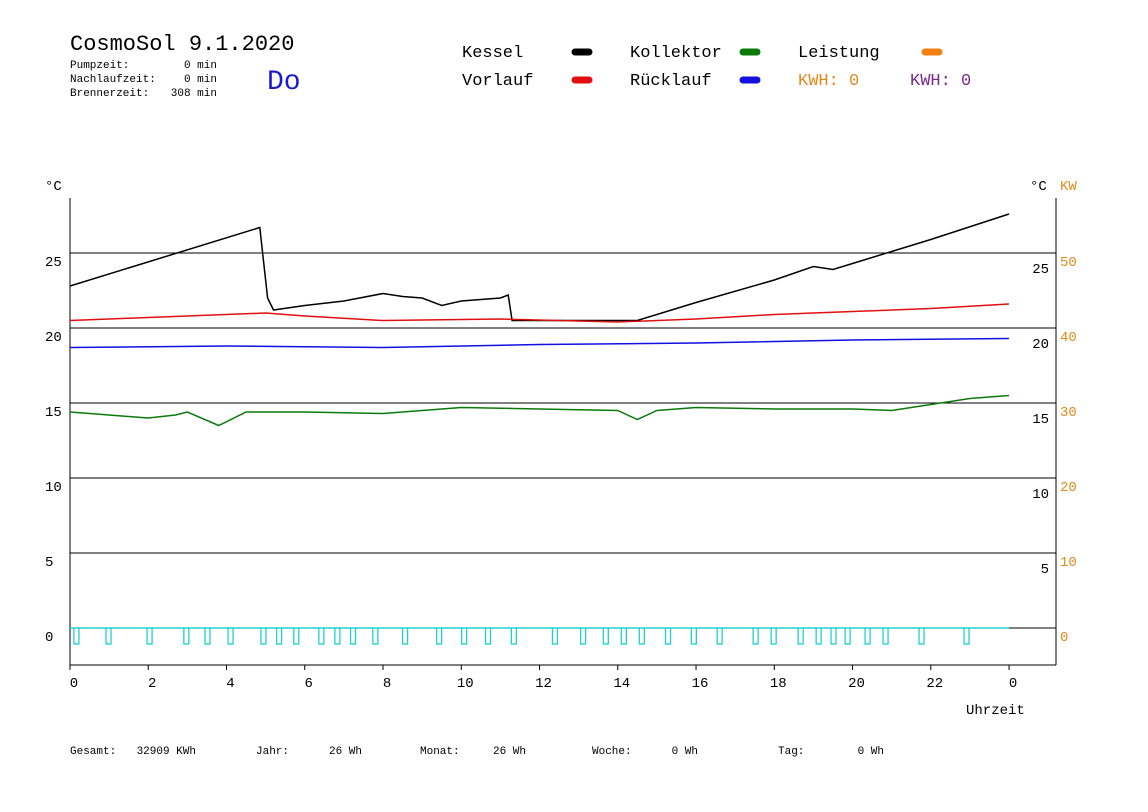  I want to click on y-tick-label: 0, so click(49, 638).